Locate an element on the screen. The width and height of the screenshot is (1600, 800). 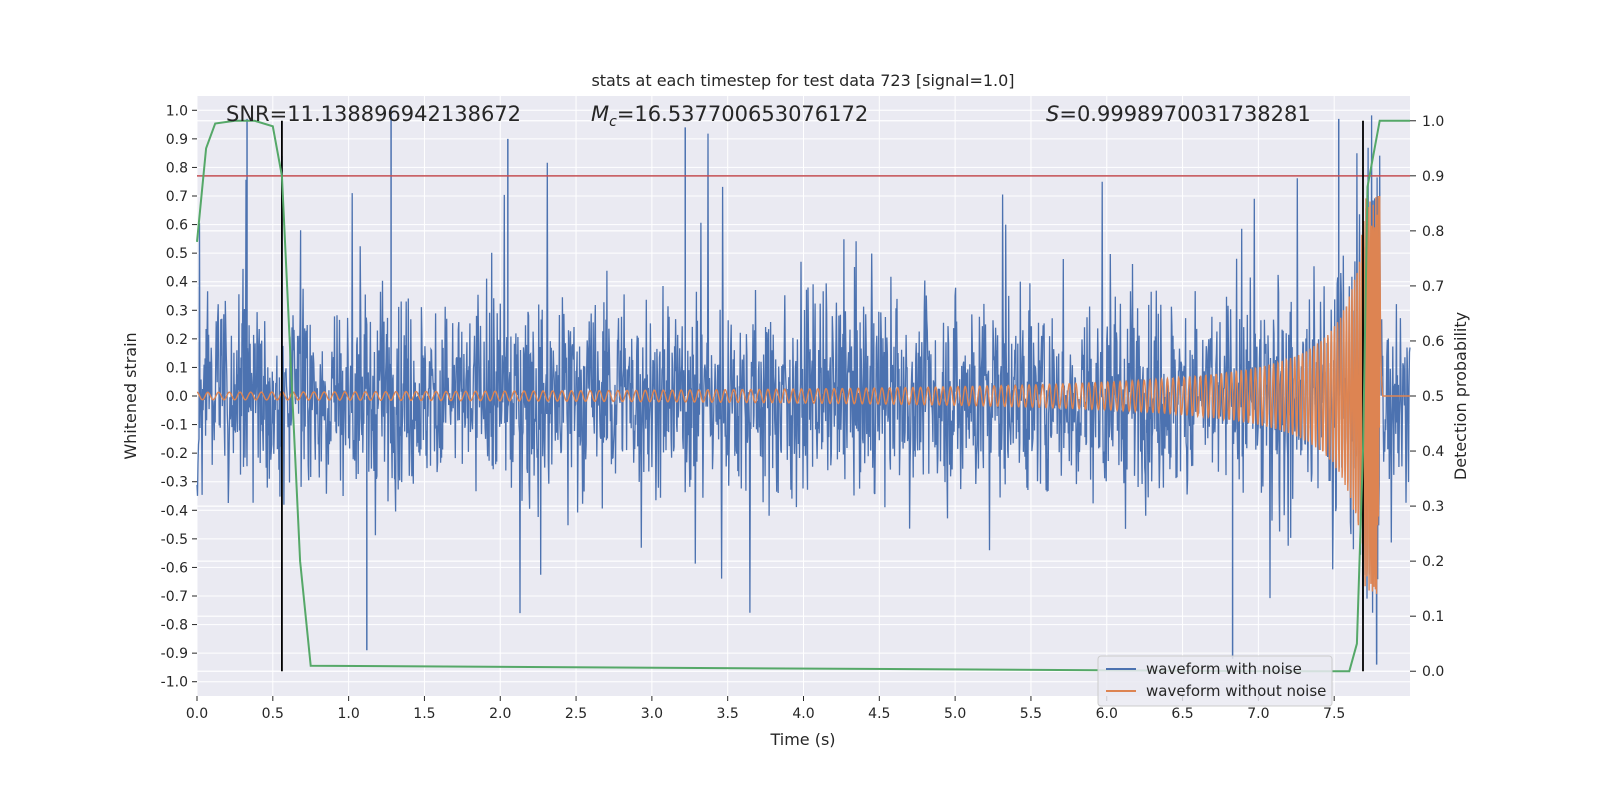
y2-tick-label: 0.2 is located at coordinates (1433, 562).